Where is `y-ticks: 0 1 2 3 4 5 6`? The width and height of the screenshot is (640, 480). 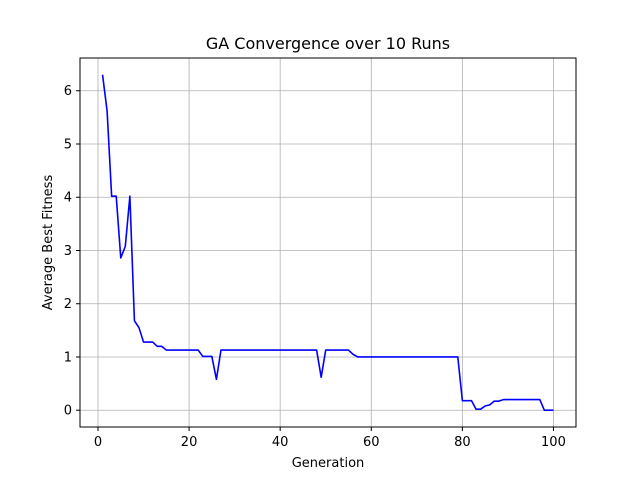
y-ticks: 0 1 2 3 4 5 6 is located at coordinates (72, 251).